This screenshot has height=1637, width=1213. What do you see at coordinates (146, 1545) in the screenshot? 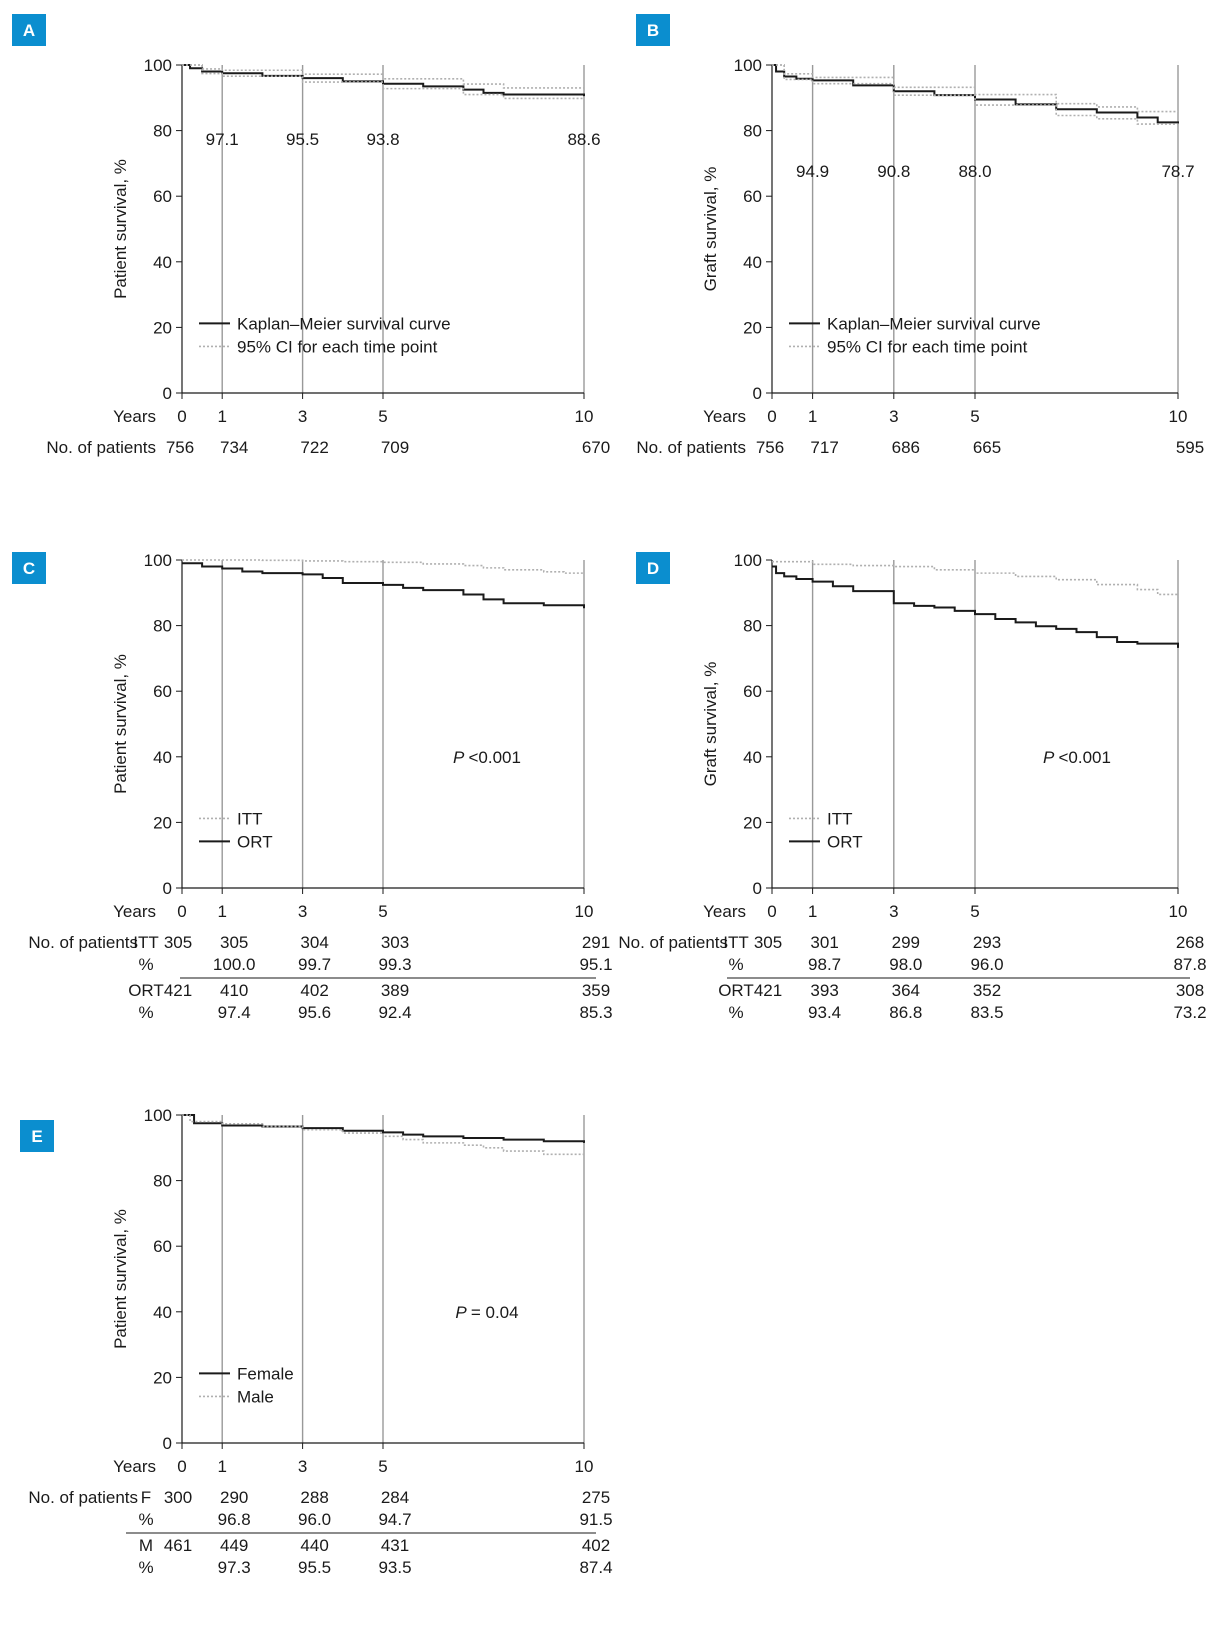
I see `table-group-label: M` at bounding box center [146, 1545].